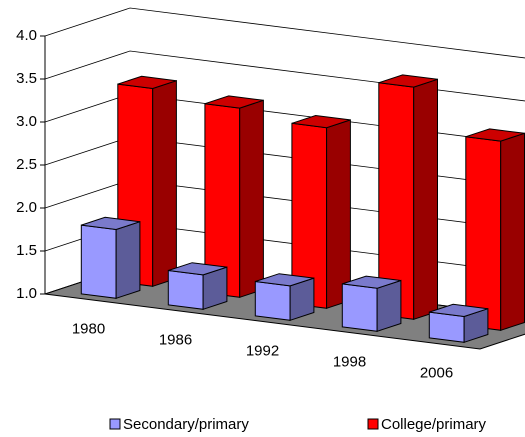 The width and height of the screenshot is (525, 437). Describe the element at coordinates (26, 78) in the screenshot. I see `y-tick-label: 3.5` at that location.